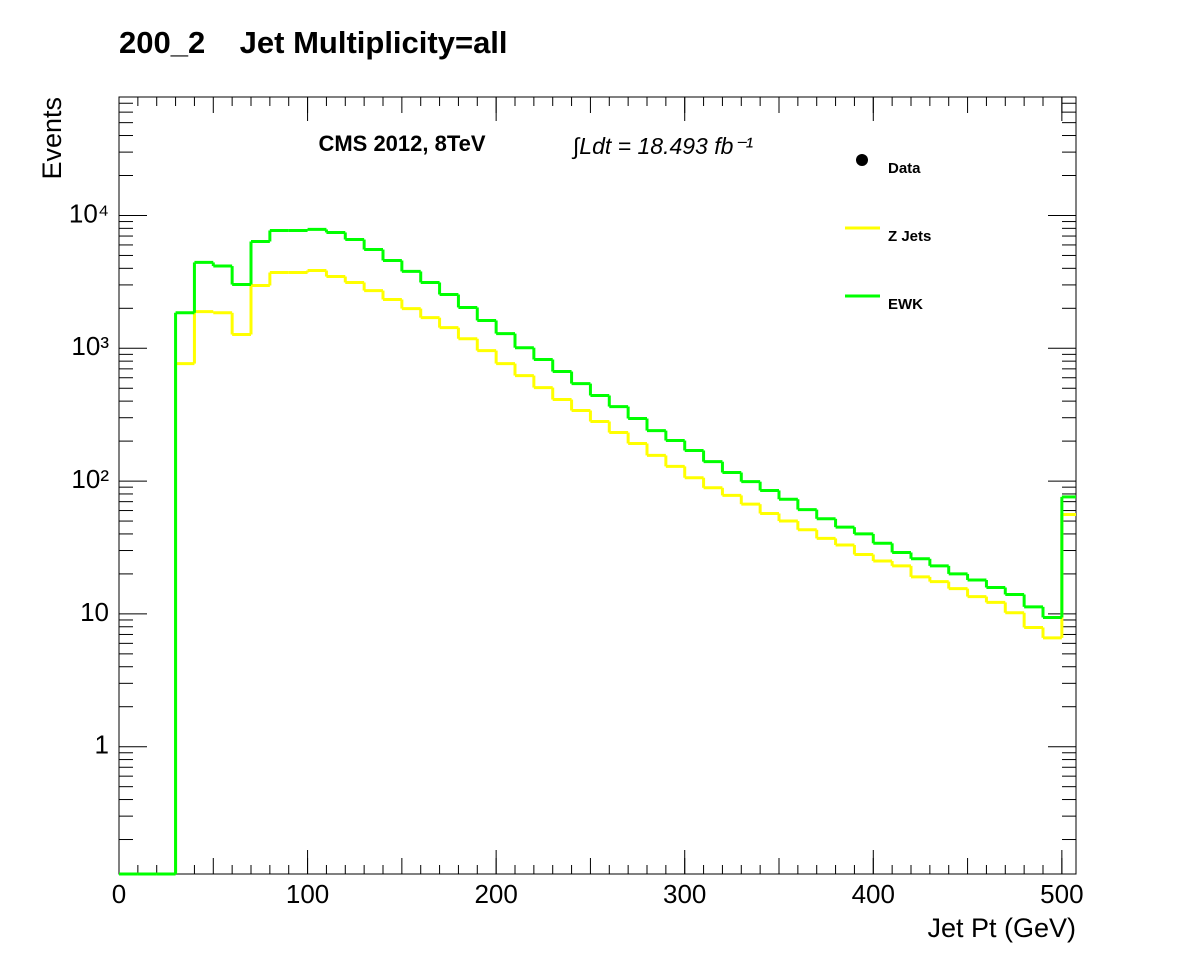 The image size is (1196, 972). Describe the element at coordinates (1061, 894) in the screenshot. I see `x-tick-label: 500` at that location.